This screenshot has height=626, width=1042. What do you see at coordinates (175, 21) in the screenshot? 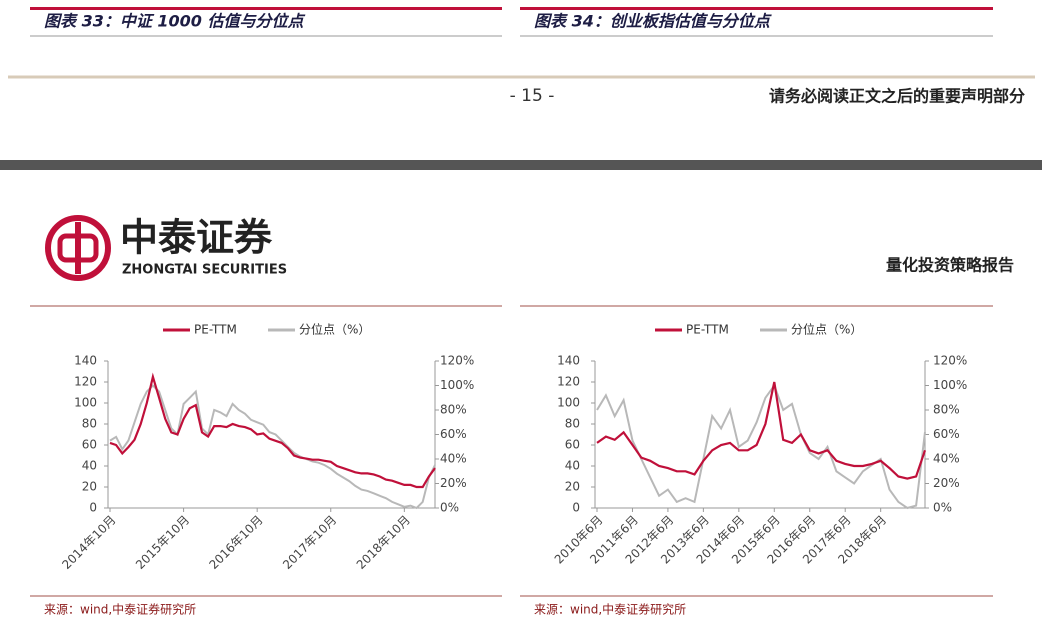
I see `figure-title: 图表 33：中证 1000 估值与分位点` at bounding box center [175, 21].